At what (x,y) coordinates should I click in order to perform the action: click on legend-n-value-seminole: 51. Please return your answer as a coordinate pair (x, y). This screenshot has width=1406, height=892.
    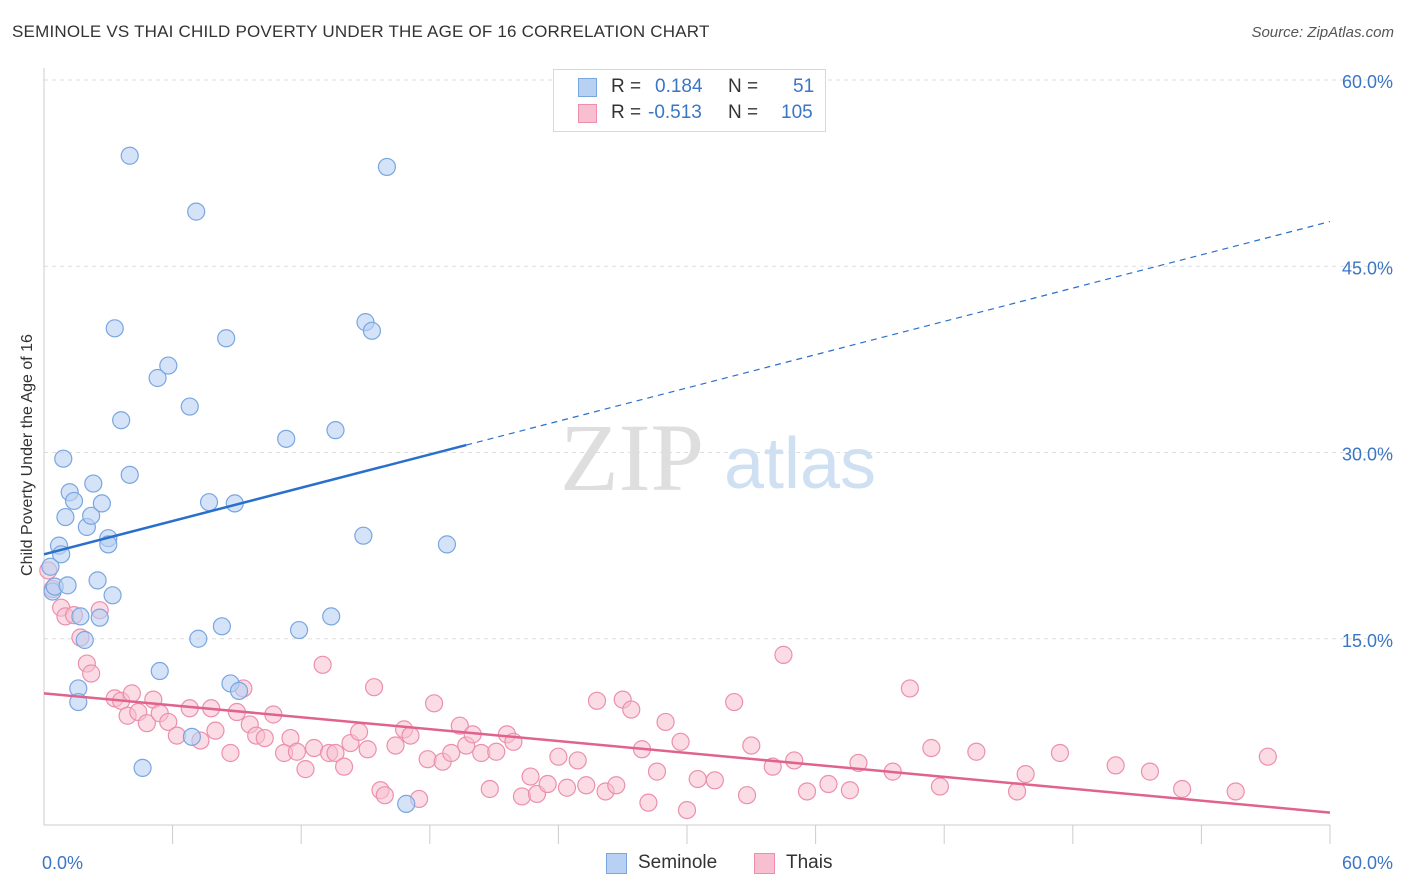
    Looking at the image, I should click on (804, 86).